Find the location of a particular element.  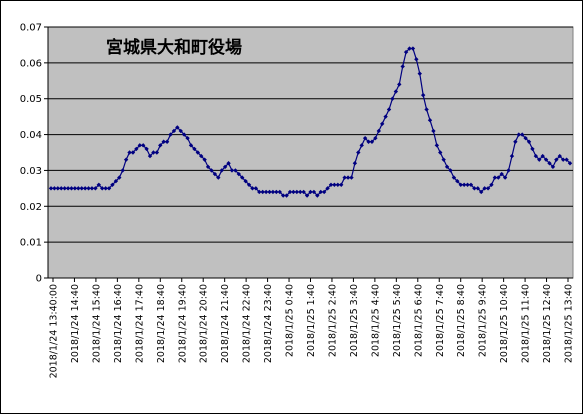

y-tick-label: 0.05 is located at coordinates (31, 99).